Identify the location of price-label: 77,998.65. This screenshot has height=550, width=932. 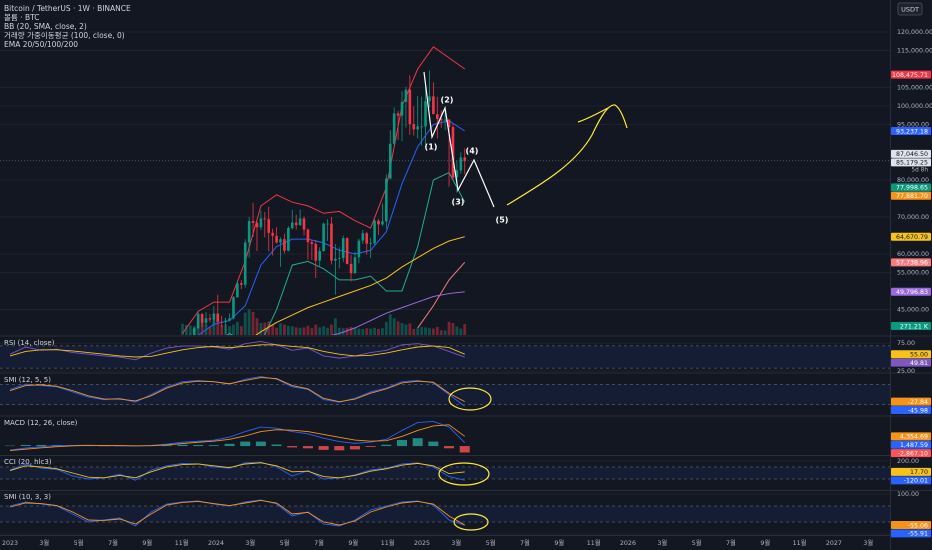
(912, 188).